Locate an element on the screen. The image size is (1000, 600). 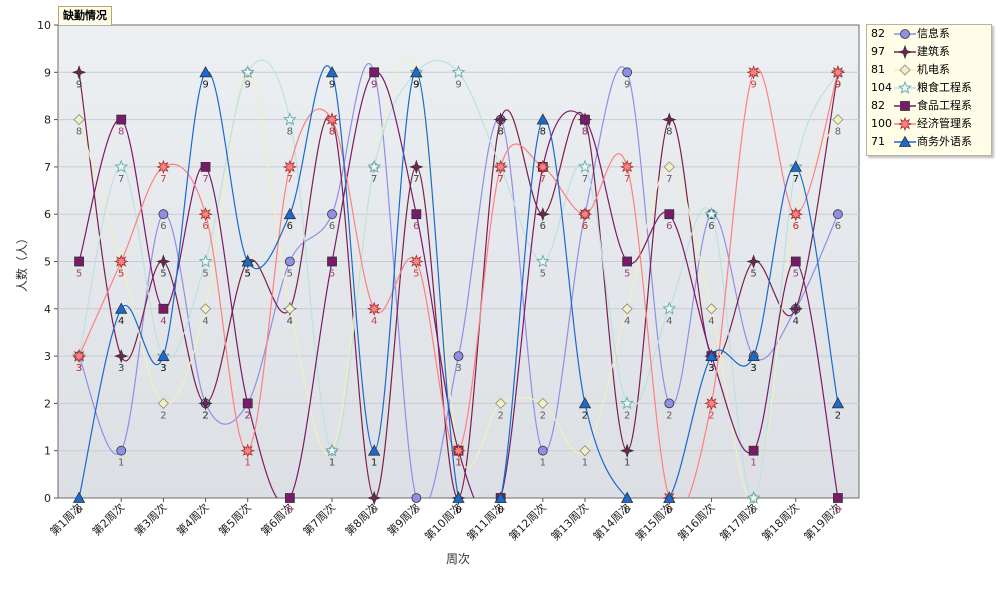
x-tick-label: 第3周次 is located at coordinates (150, 519).